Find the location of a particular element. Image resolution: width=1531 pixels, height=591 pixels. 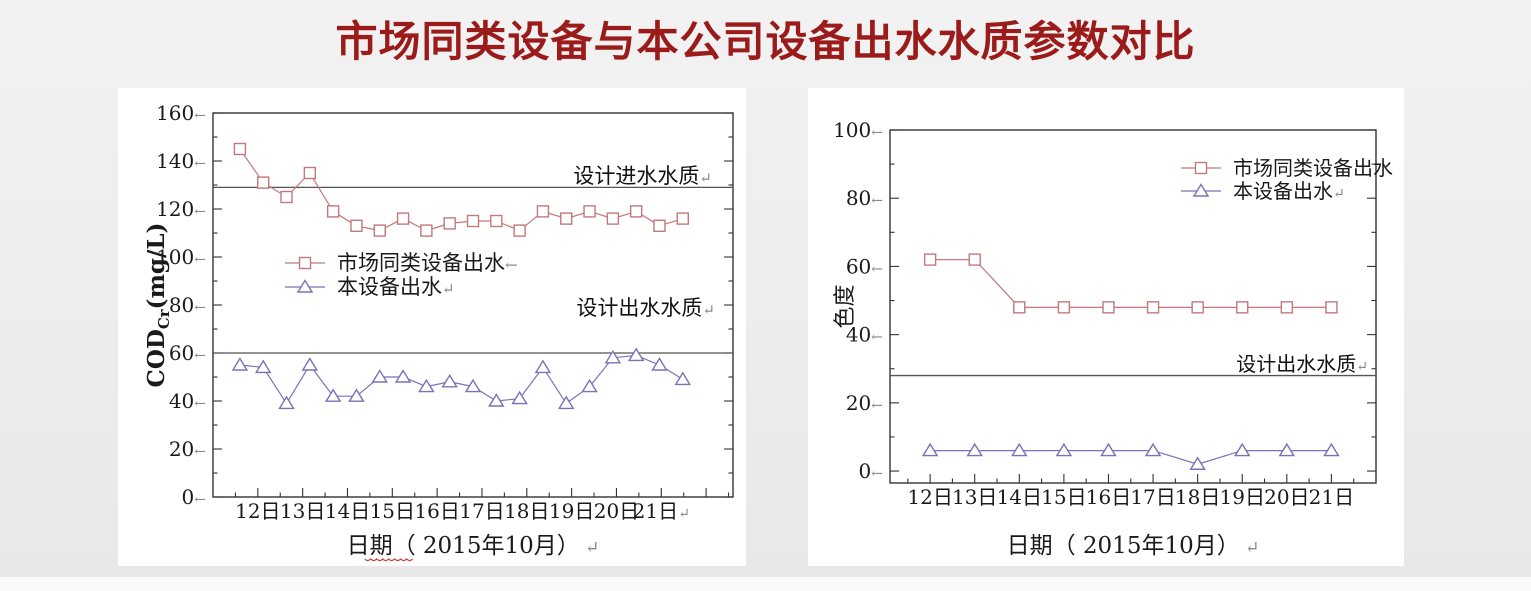

y-axis-tick-labels: 0← 20← 40← 60← 80← 100← 120← 140← 160← is located at coordinates (181, 305).